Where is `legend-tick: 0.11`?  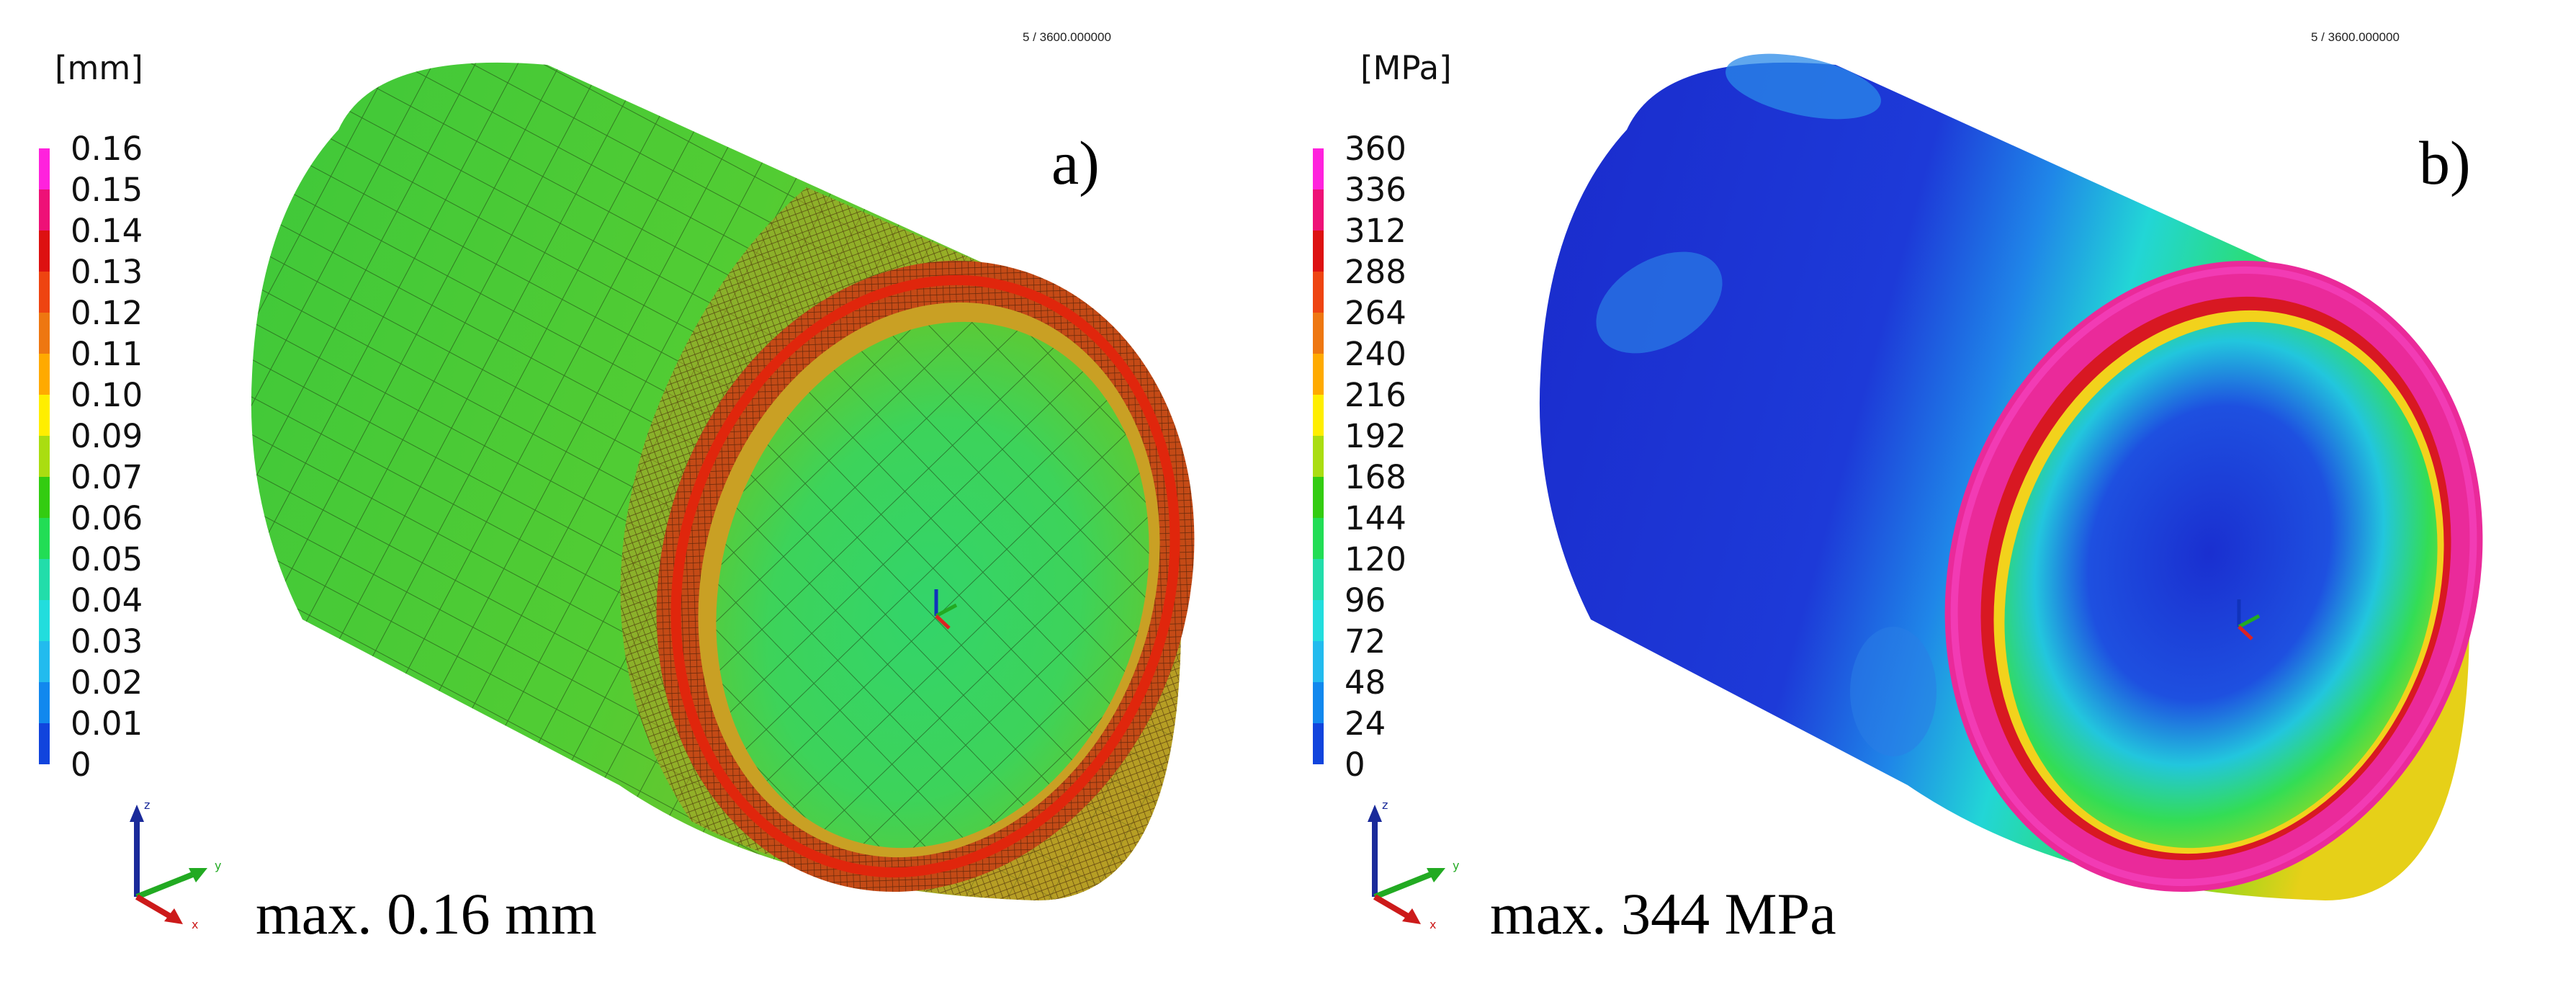
legend-tick: 0.11 is located at coordinates (107, 354).